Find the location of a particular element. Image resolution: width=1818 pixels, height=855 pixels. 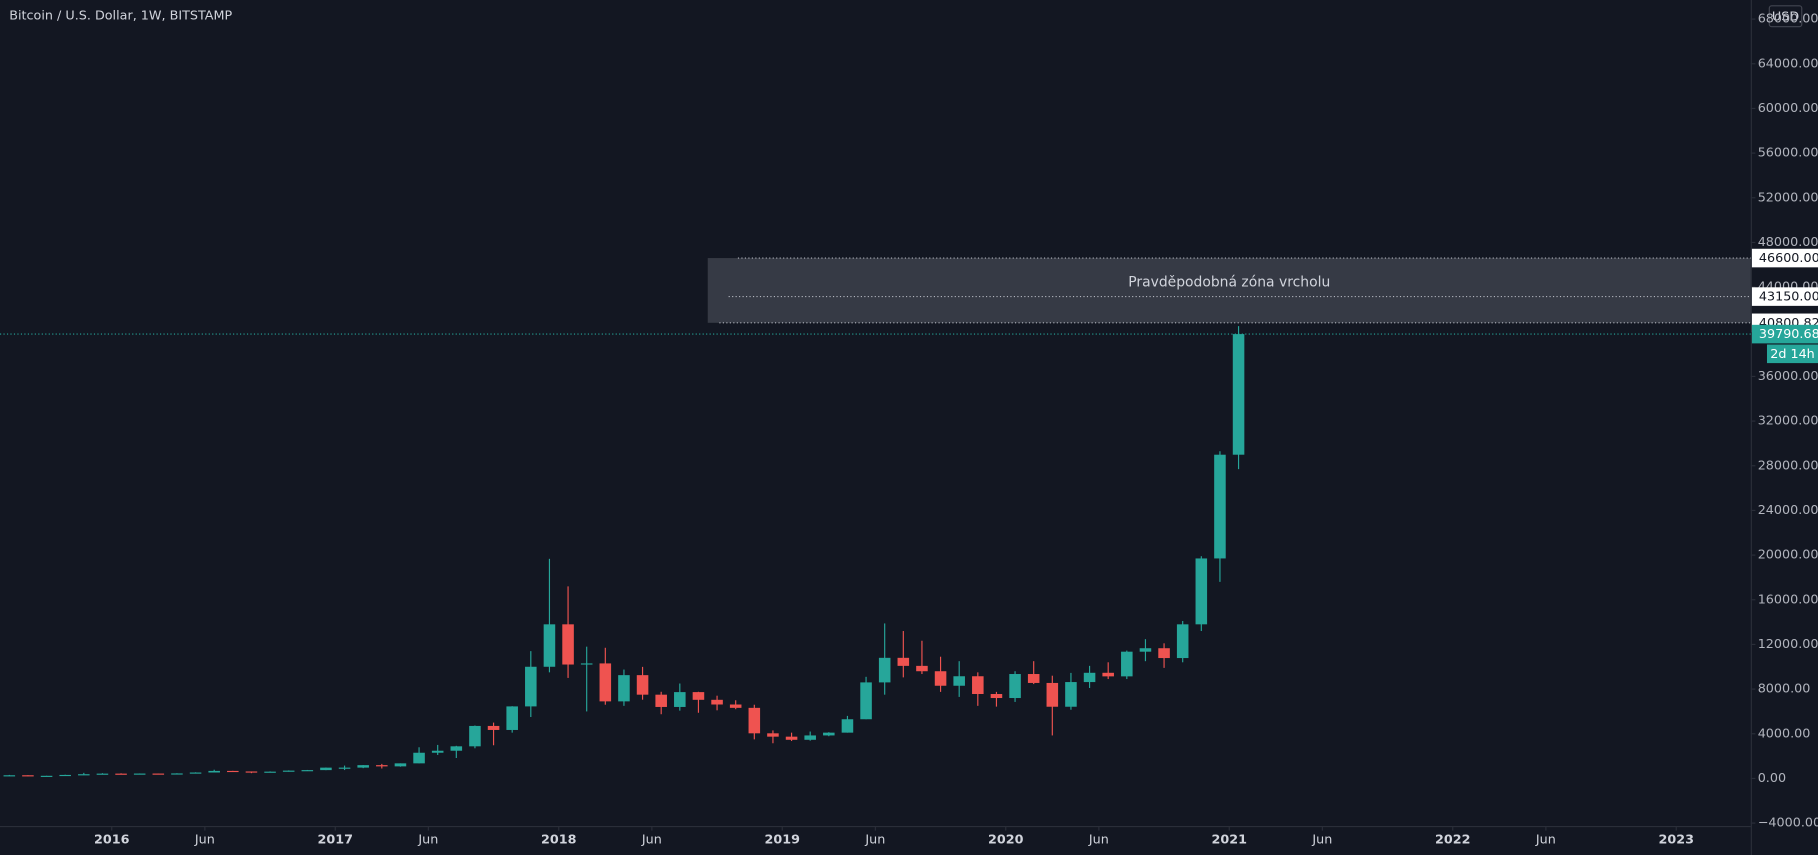

y-tick-label: 32000.00 is located at coordinates (1788, 421).